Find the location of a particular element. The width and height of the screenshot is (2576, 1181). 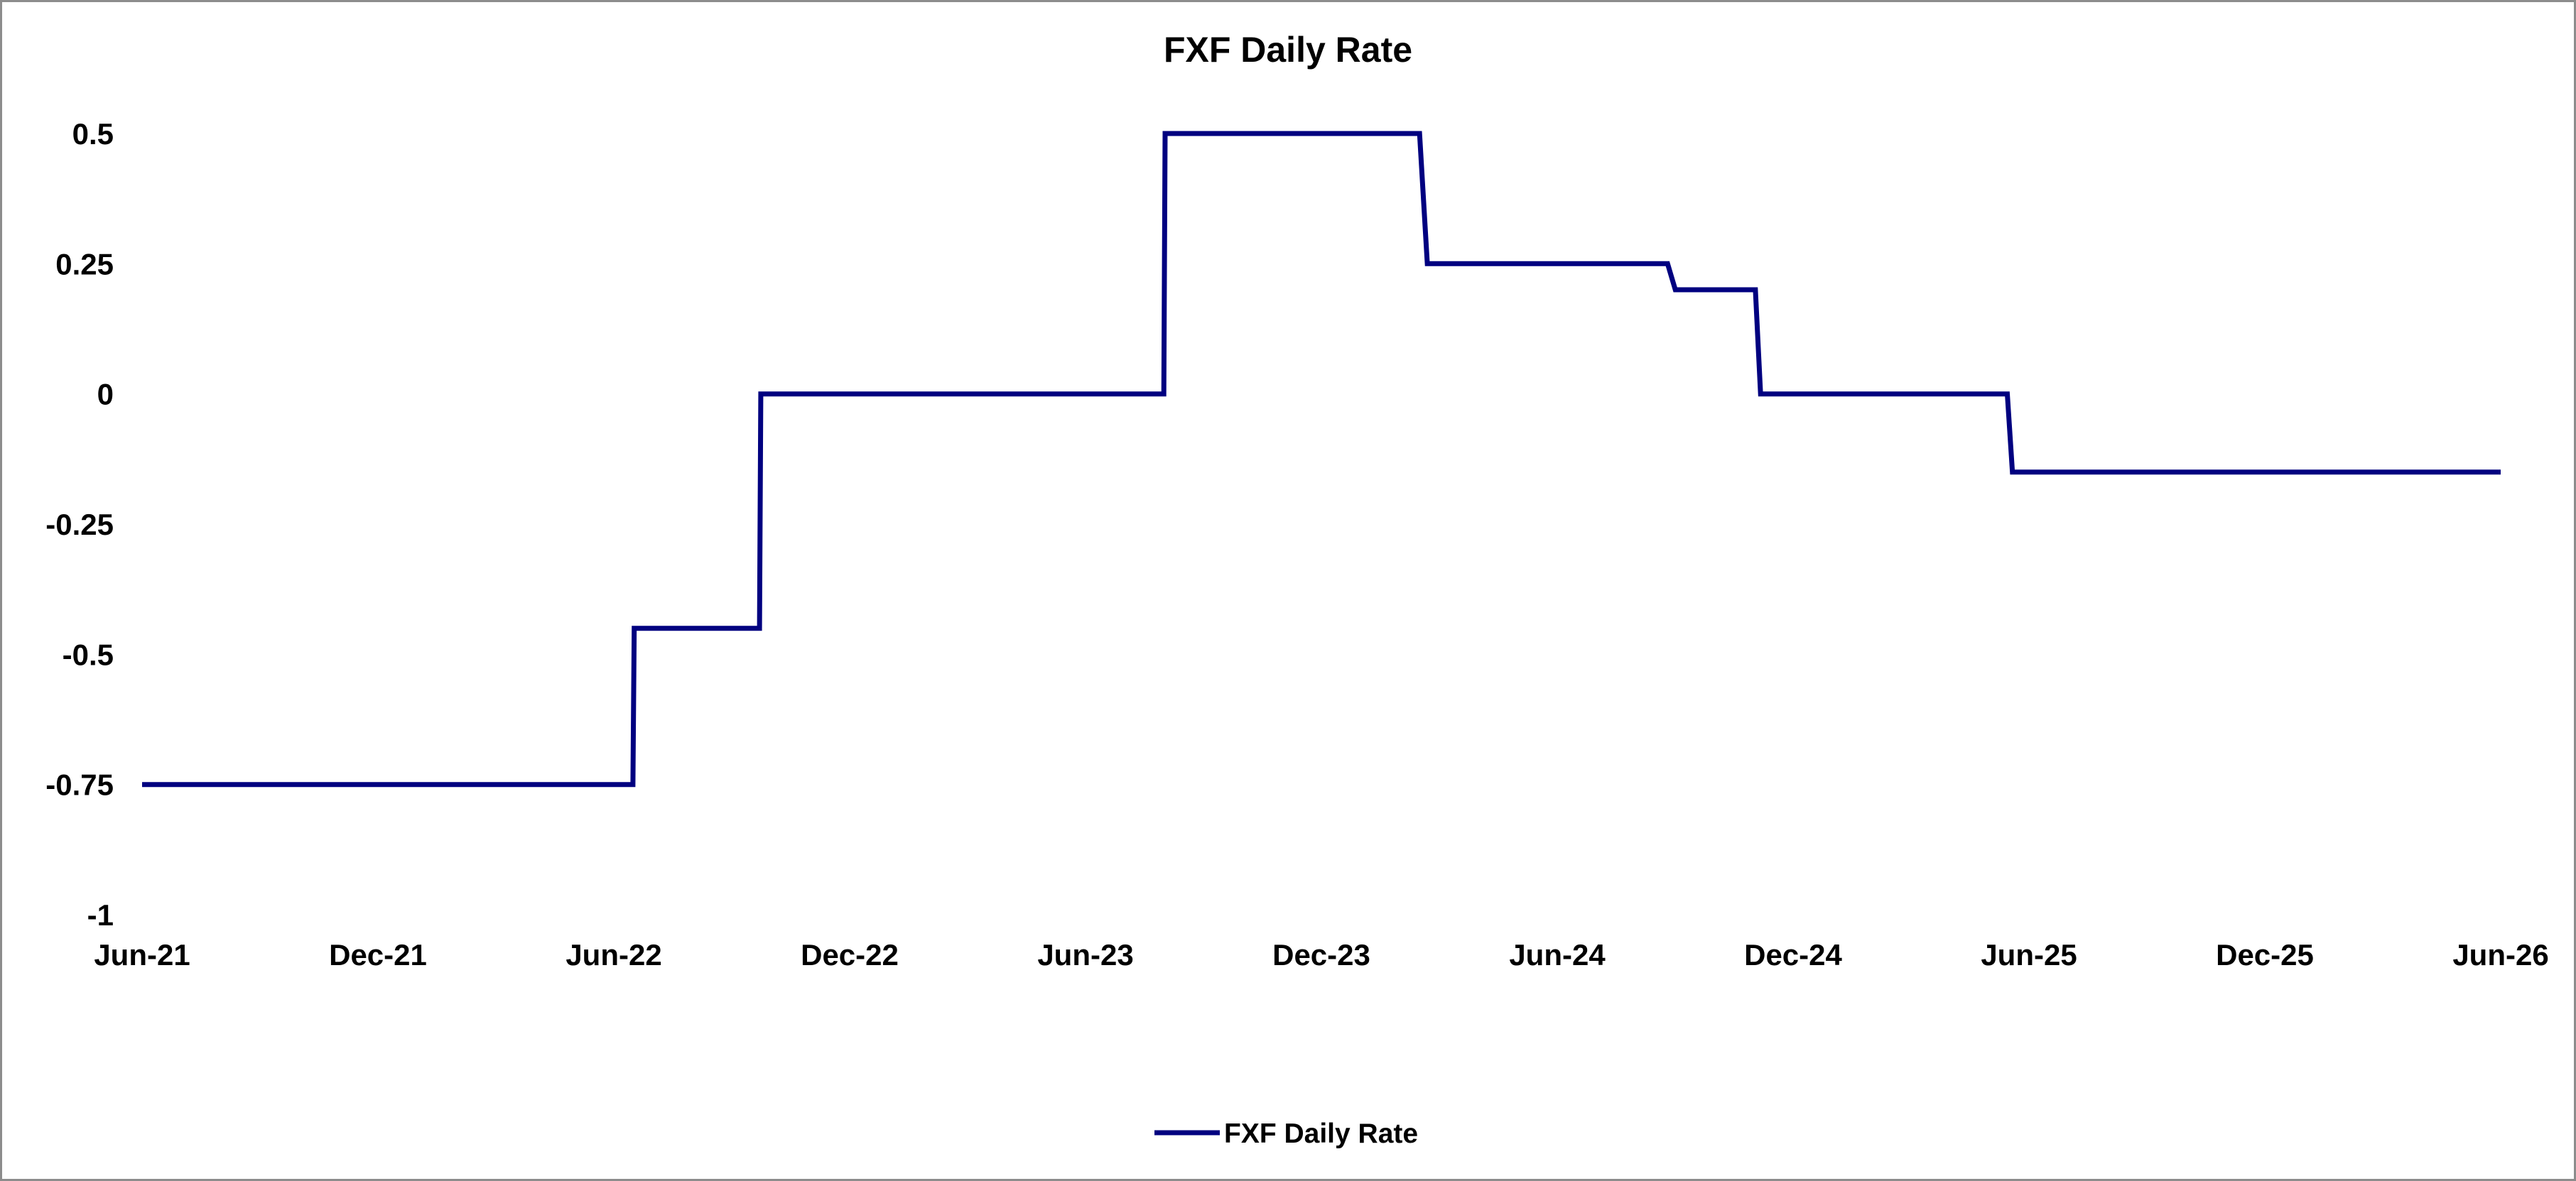

legend-label-fxf-daily-rate: FXF Daily Rate is located at coordinates (1321, 1134).